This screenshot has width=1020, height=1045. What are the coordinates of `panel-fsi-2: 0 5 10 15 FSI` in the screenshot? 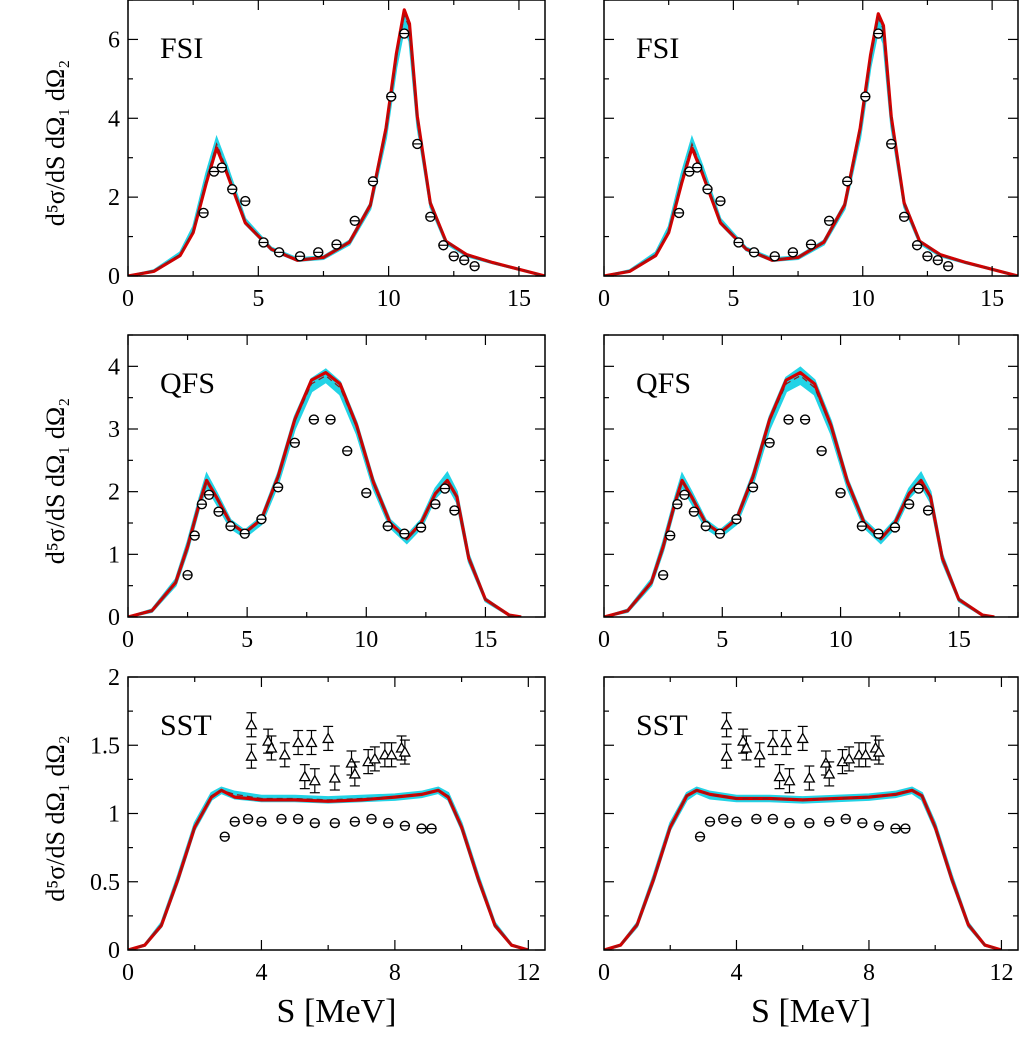 It's located at (808, 156).